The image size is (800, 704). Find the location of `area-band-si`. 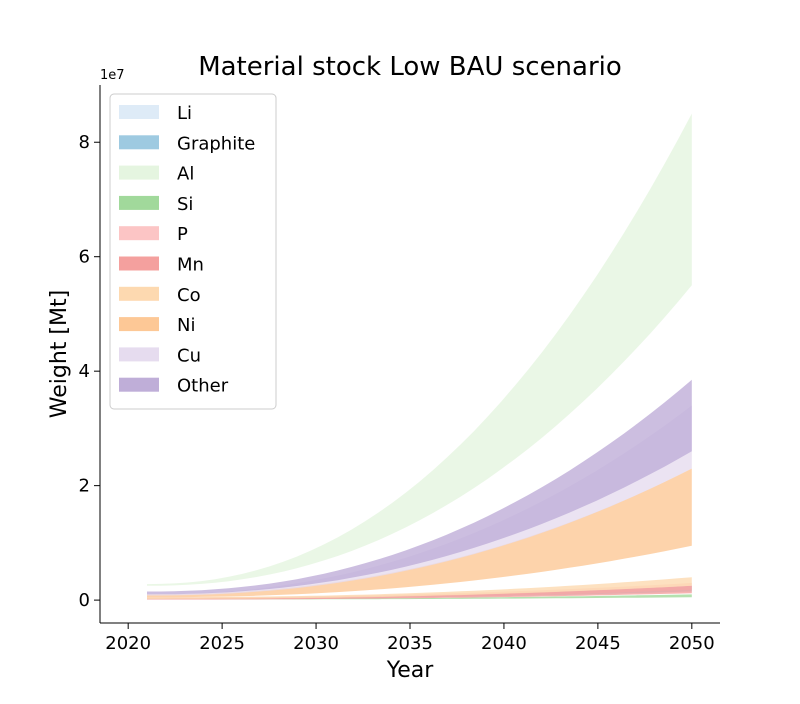

area-band-si is located at coordinates (419, 597).